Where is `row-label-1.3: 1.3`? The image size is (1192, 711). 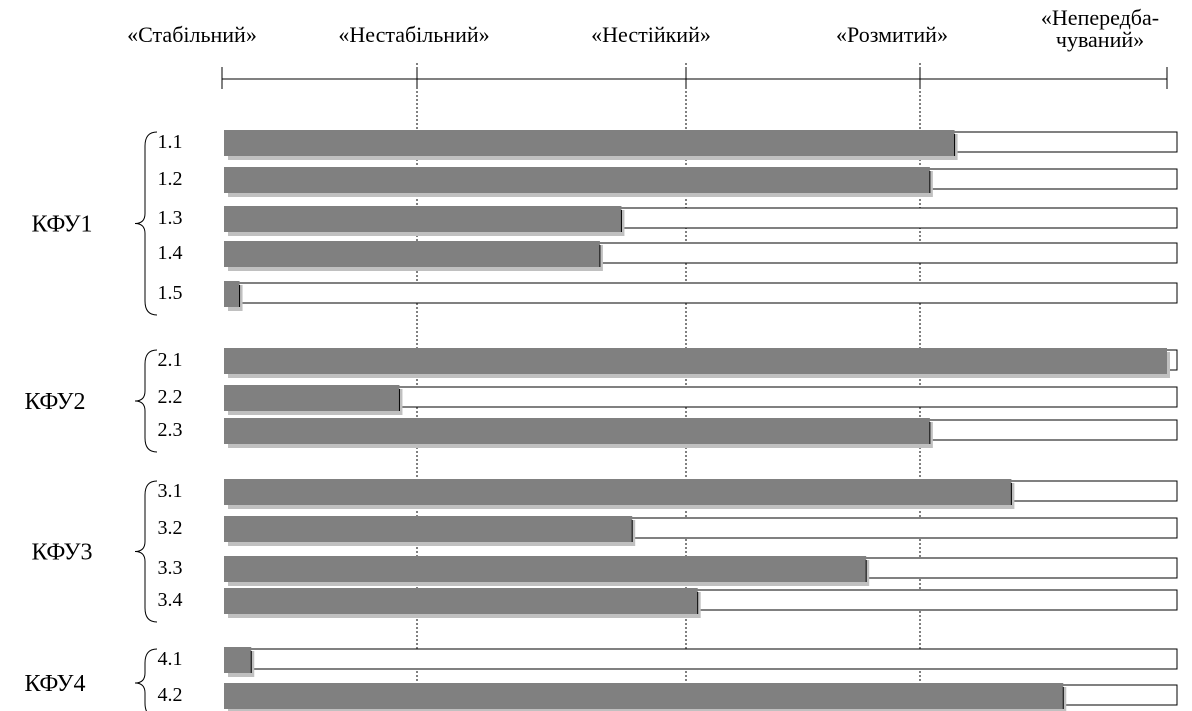
row-label-1.3: 1.3 is located at coordinates (170, 218).